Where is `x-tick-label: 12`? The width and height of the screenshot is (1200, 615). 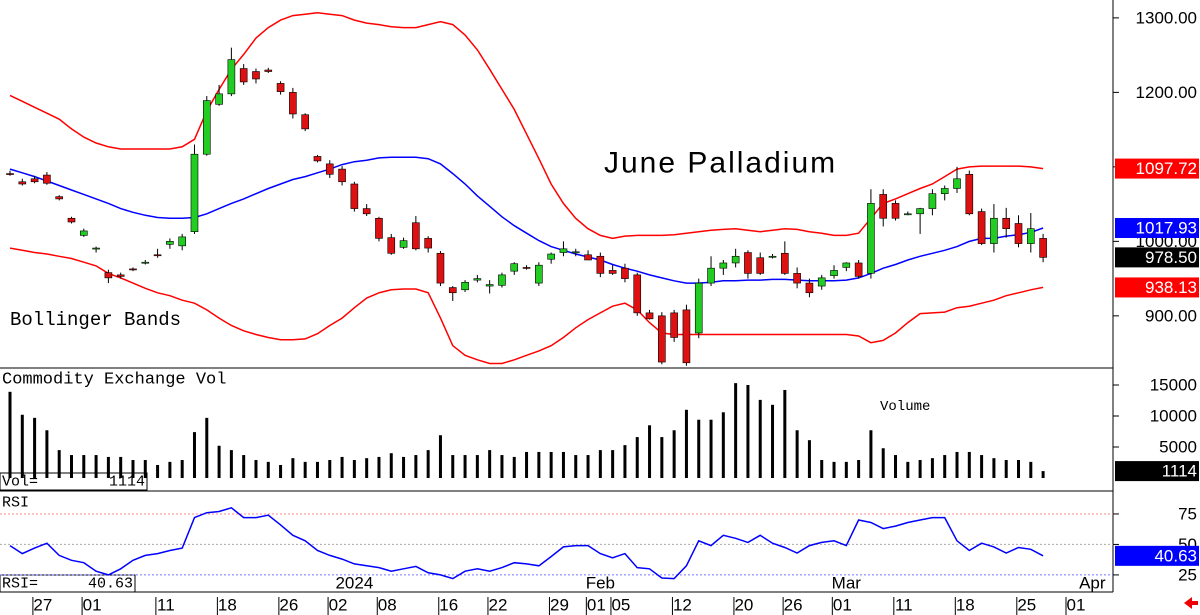 x-tick-label: 12 is located at coordinates (682, 605).